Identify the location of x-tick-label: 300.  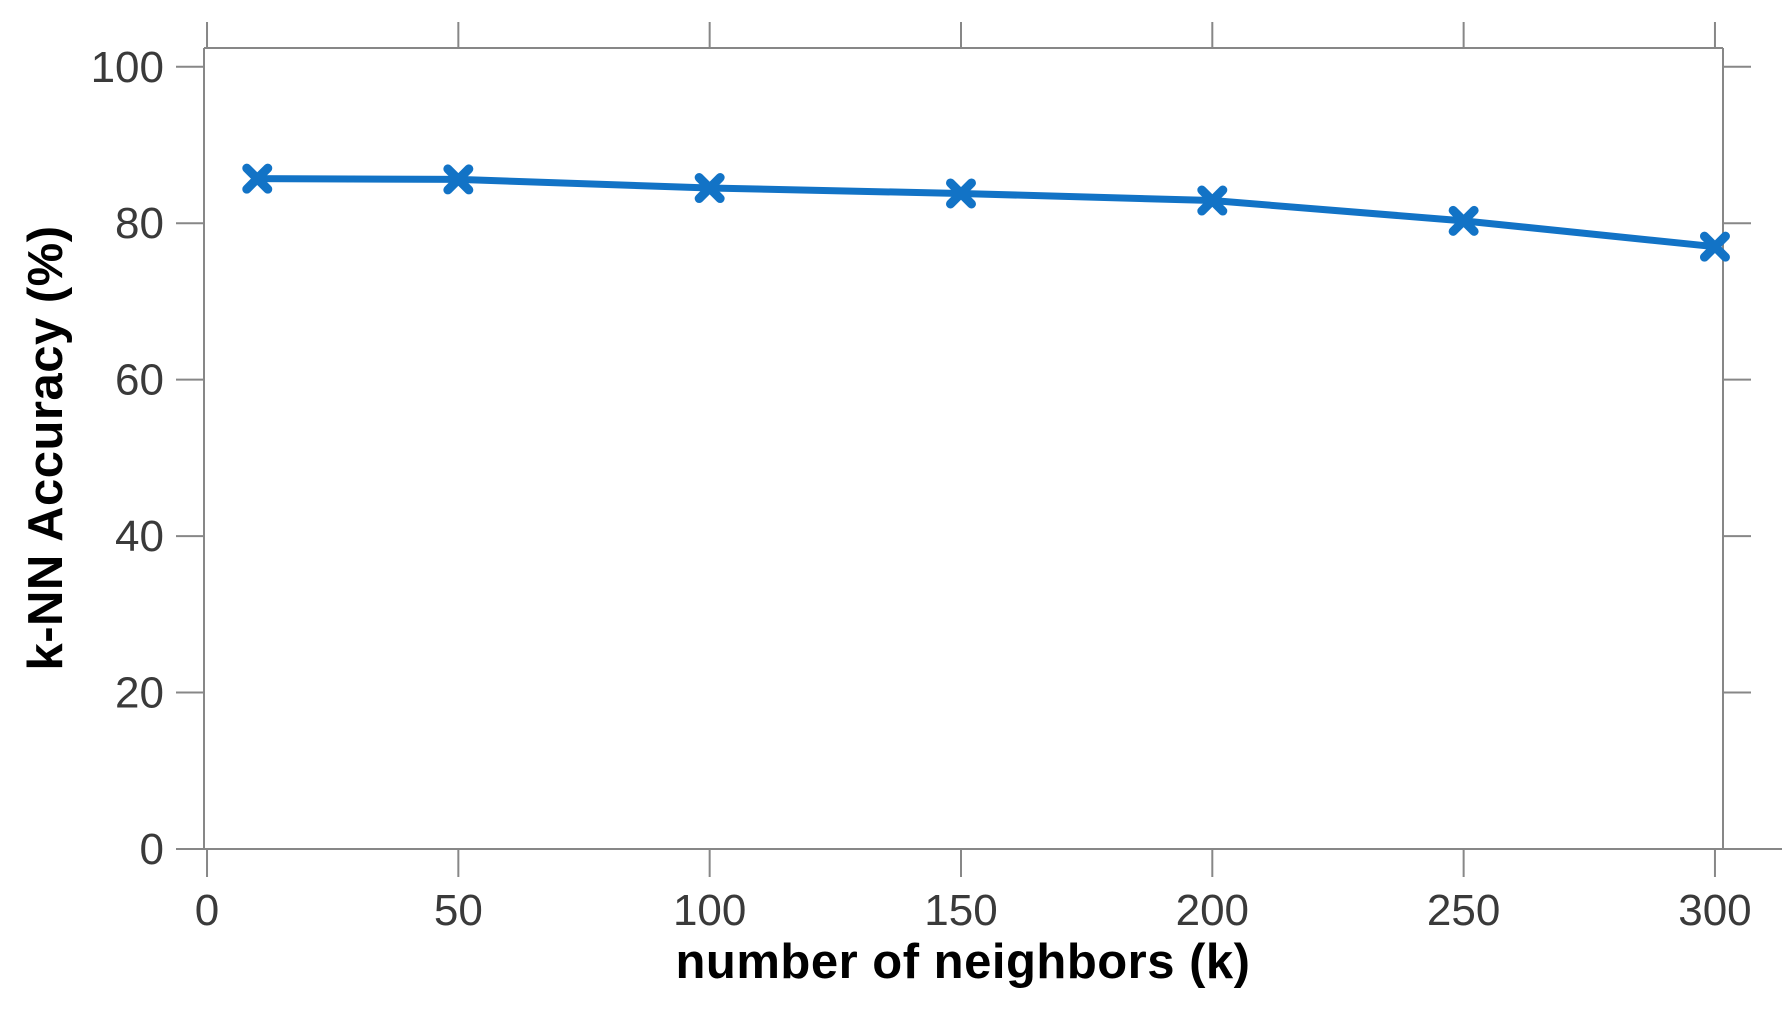
(1714, 910).